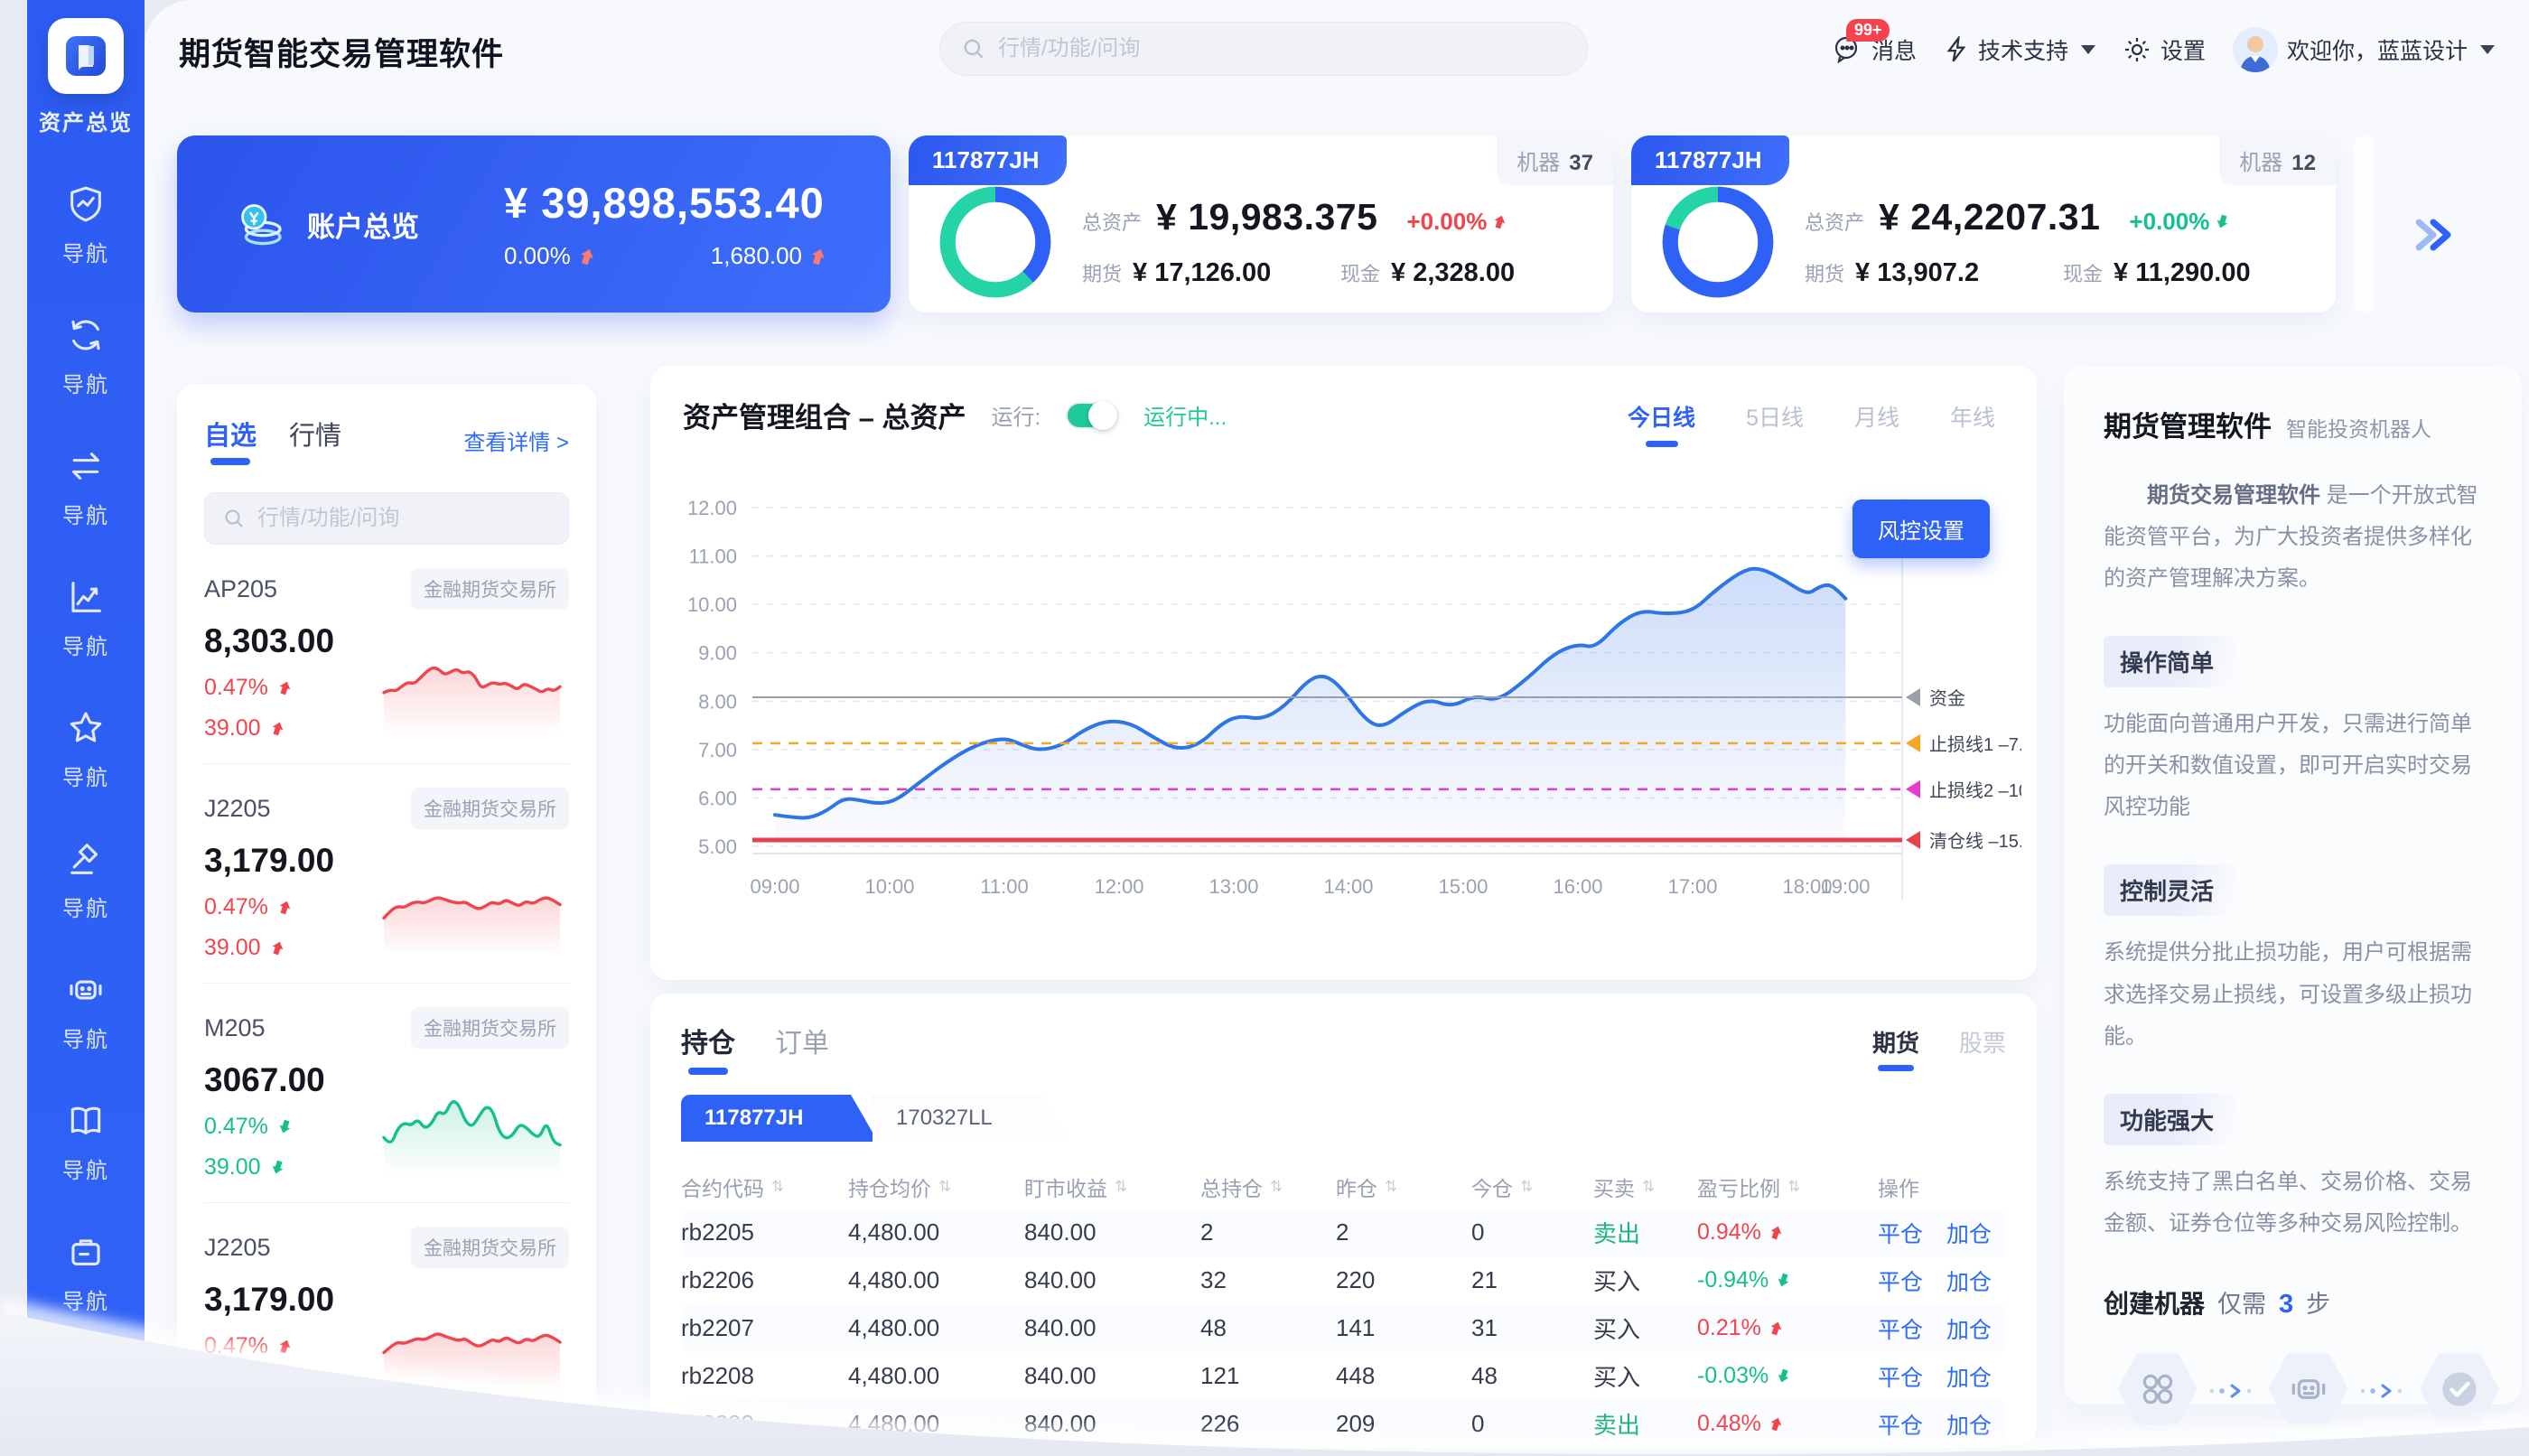  I want to click on column-header-4: 总持仓 ⇅, so click(1241, 1188).